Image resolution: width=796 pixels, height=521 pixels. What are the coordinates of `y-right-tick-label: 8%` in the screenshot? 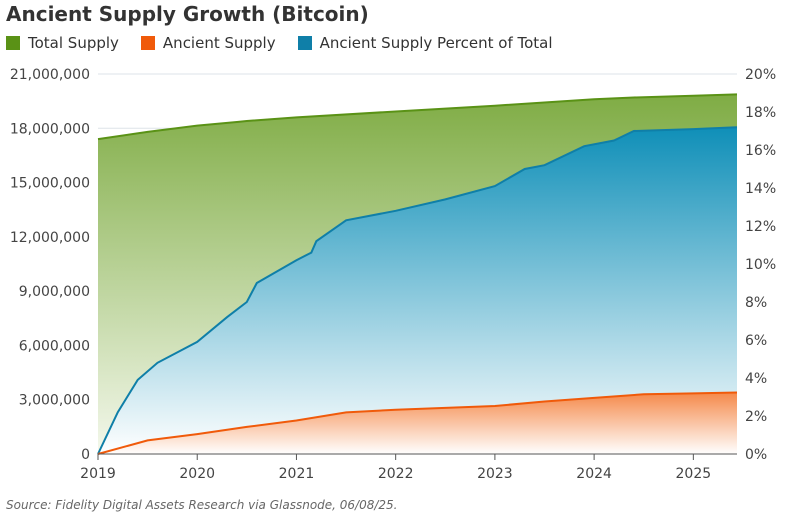 It's located at (756, 303).